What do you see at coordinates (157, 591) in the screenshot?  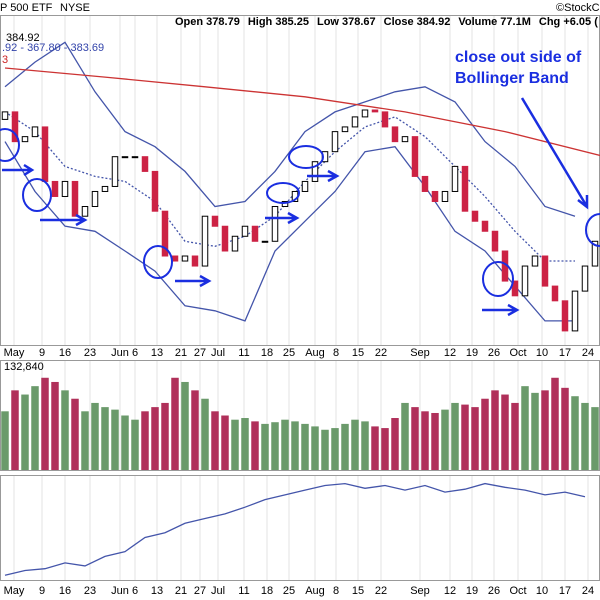 I see `x-tick-label: 13` at bounding box center [157, 591].